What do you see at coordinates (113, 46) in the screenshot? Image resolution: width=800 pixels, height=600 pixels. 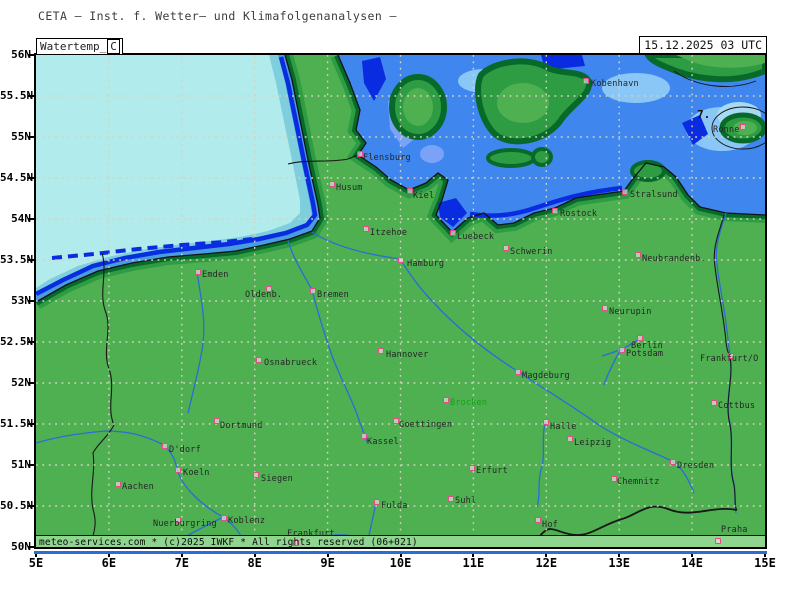 I see `unit-label: C` at bounding box center [113, 46].